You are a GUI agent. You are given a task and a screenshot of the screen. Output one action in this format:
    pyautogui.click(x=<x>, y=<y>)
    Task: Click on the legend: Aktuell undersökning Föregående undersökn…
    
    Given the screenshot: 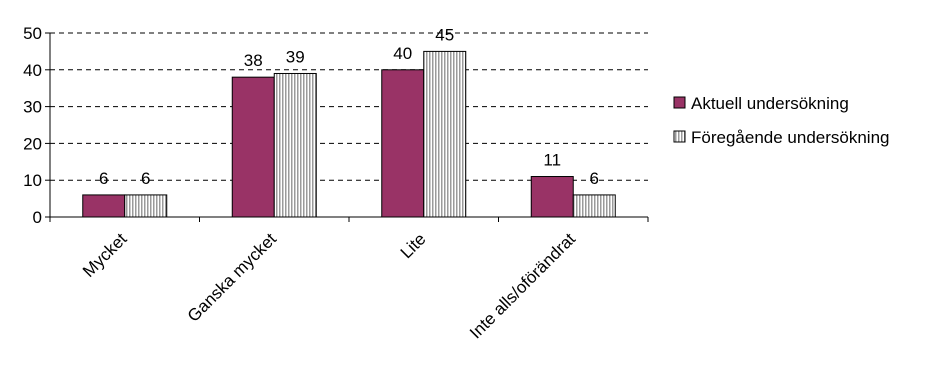 What is the action you would take?
    pyautogui.click(x=781, y=120)
    